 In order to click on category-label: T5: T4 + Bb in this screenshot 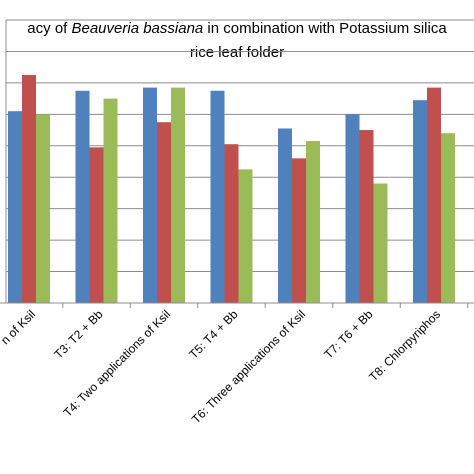, I will do `click(213, 334)`.